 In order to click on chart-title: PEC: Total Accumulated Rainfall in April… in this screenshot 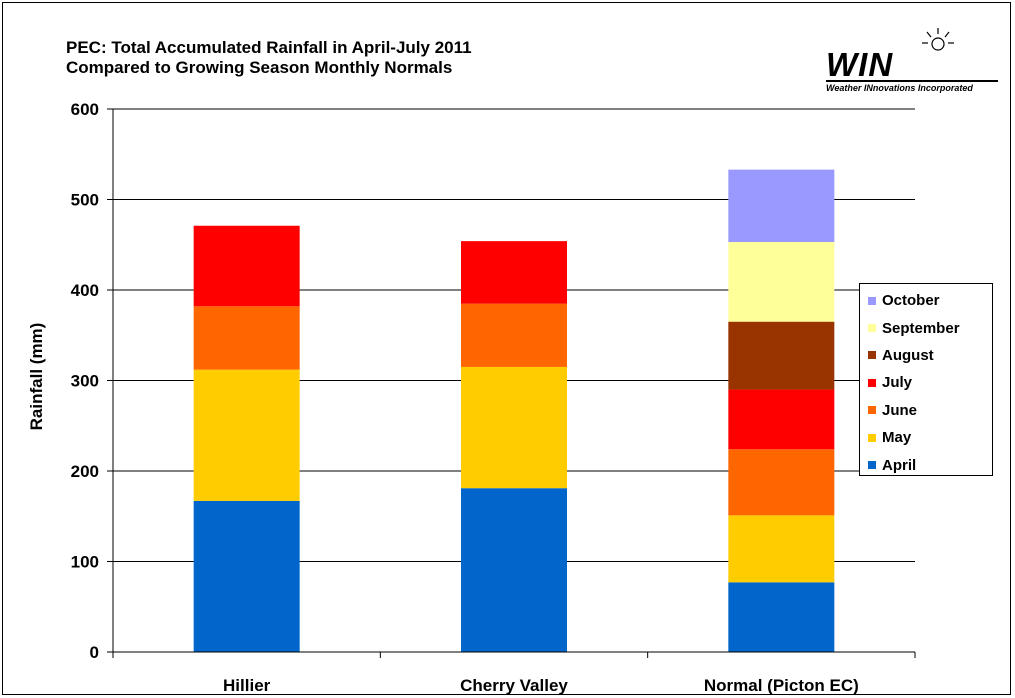, I will do `click(269, 58)`.